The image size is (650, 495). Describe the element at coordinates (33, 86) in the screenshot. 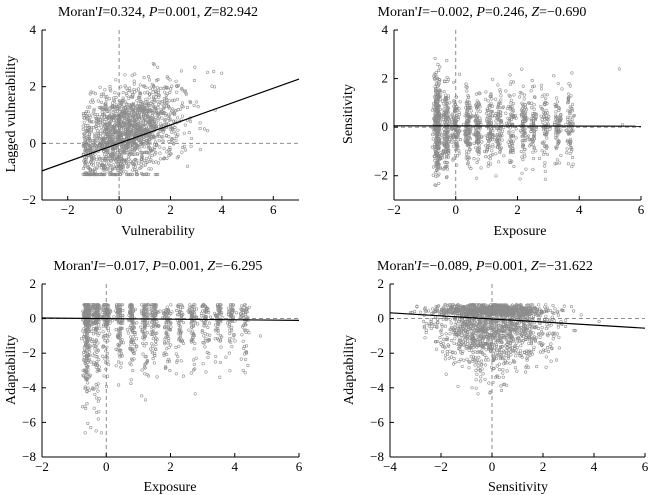

I see `y-tick-label: 2` at that location.